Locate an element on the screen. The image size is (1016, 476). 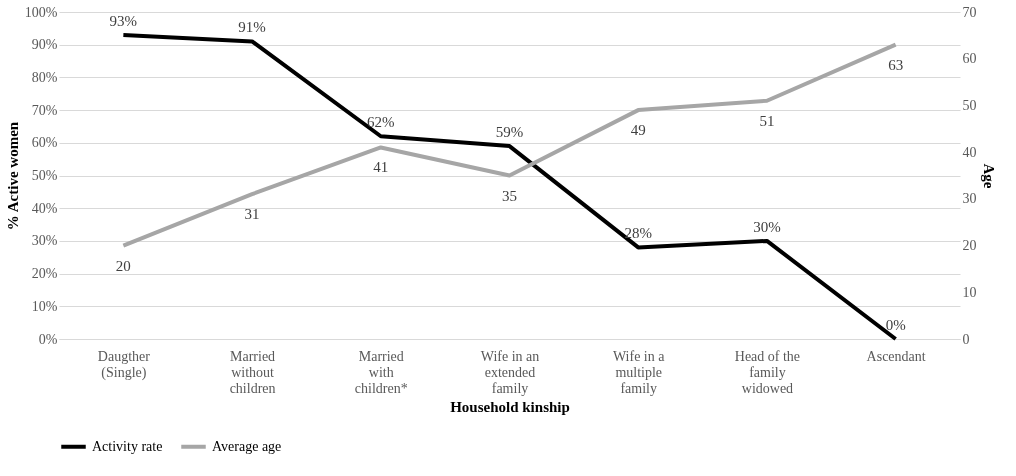
y-tick-label: 0% is located at coordinates (48, 339).